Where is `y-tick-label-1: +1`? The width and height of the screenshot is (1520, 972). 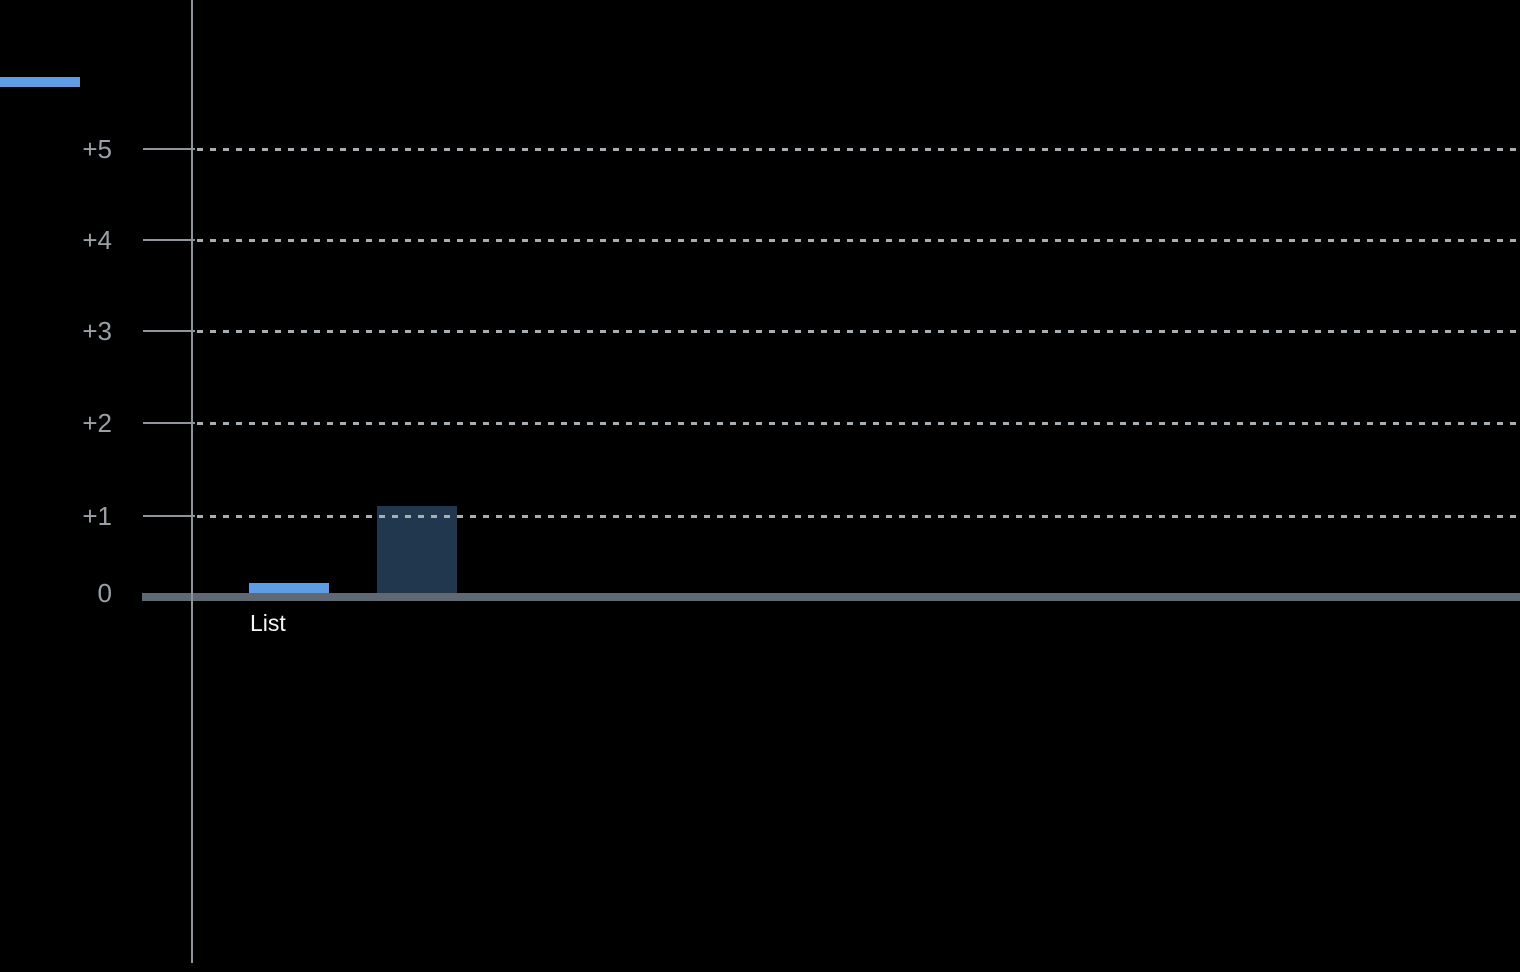
y-tick-label-1: +1 is located at coordinates (97, 516).